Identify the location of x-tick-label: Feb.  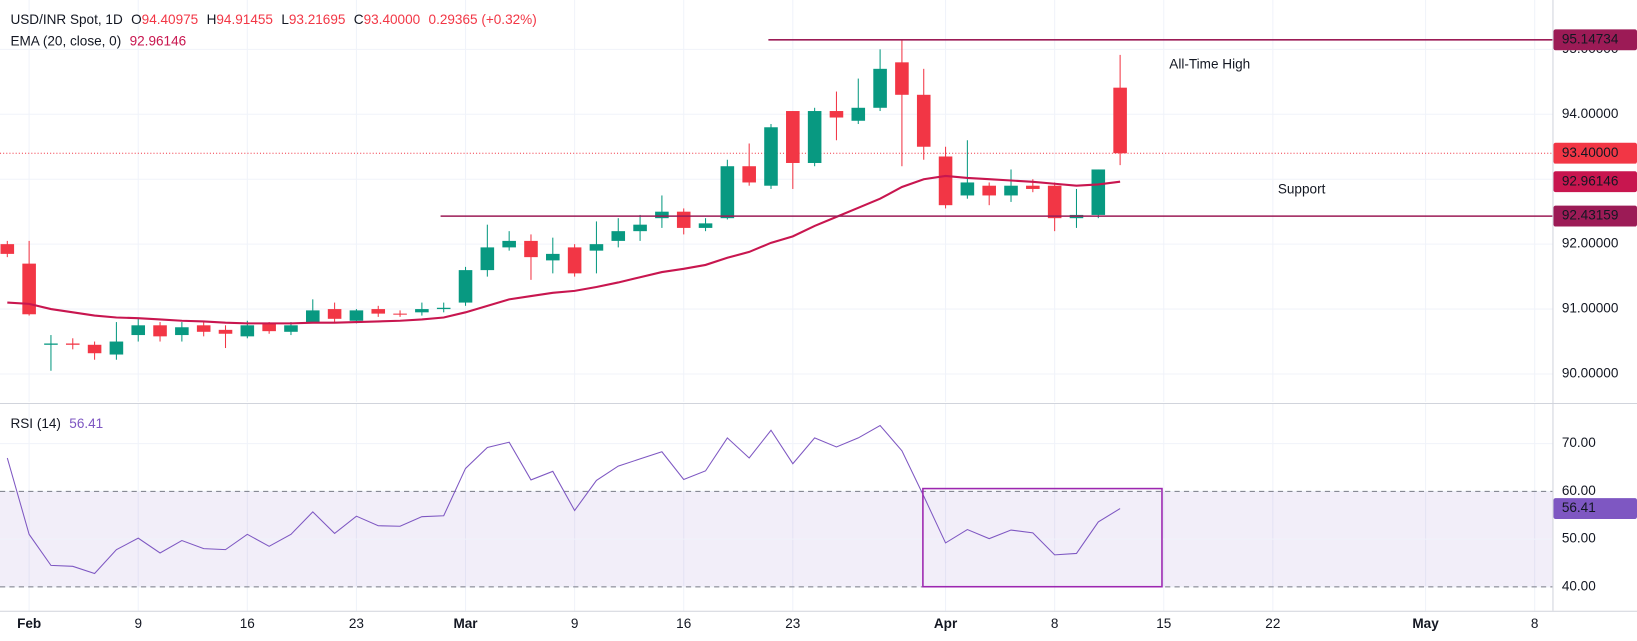
(29, 623).